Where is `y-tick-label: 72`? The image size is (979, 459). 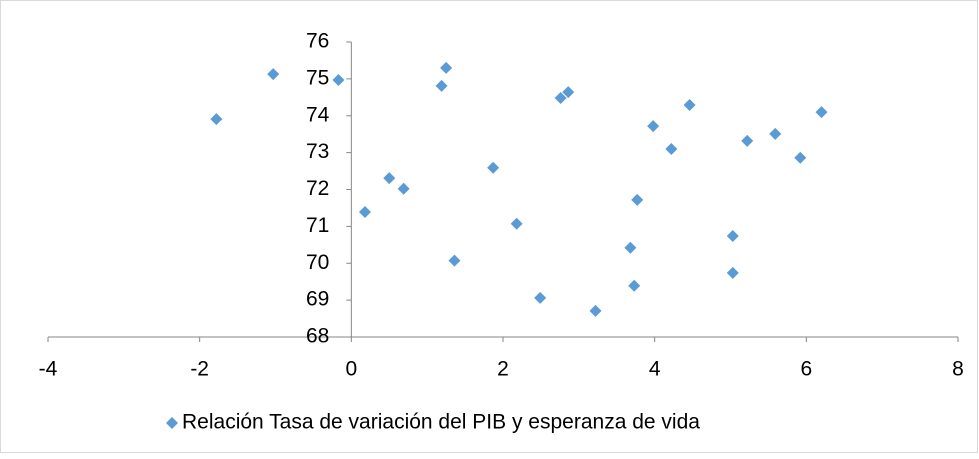
y-tick-label: 72 is located at coordinates (317, 188).